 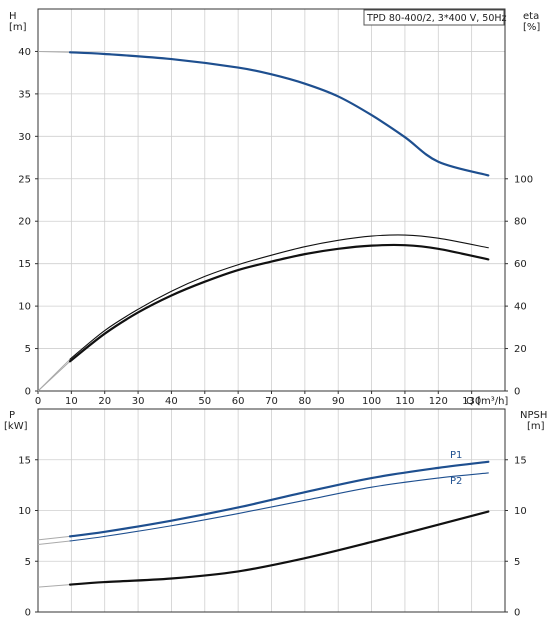 I want to click on head-axis-unit: [m], so click(x=18, y=27).